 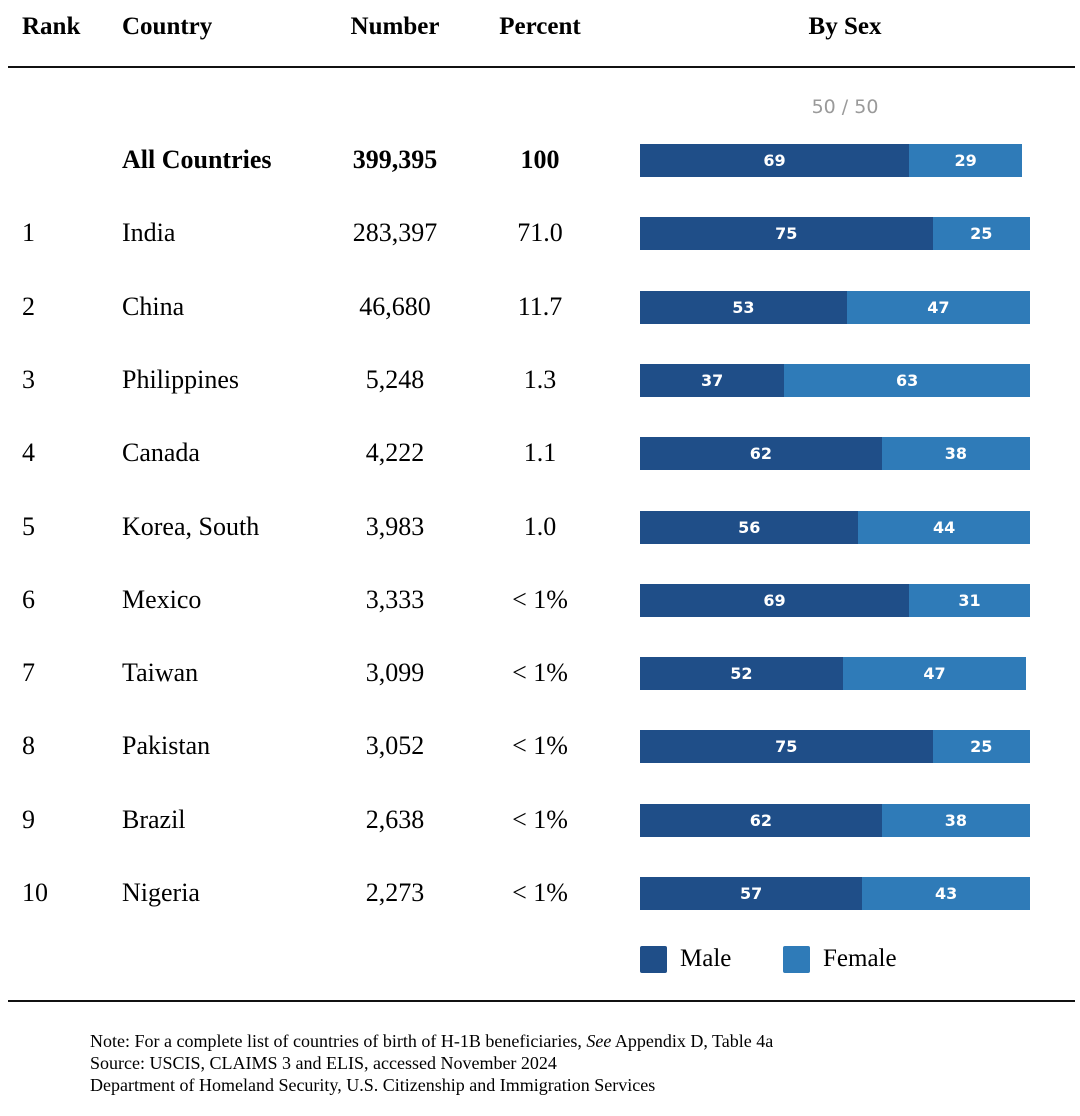 I want to click on sex-bar: 53 47, so click(x=835, y=307).